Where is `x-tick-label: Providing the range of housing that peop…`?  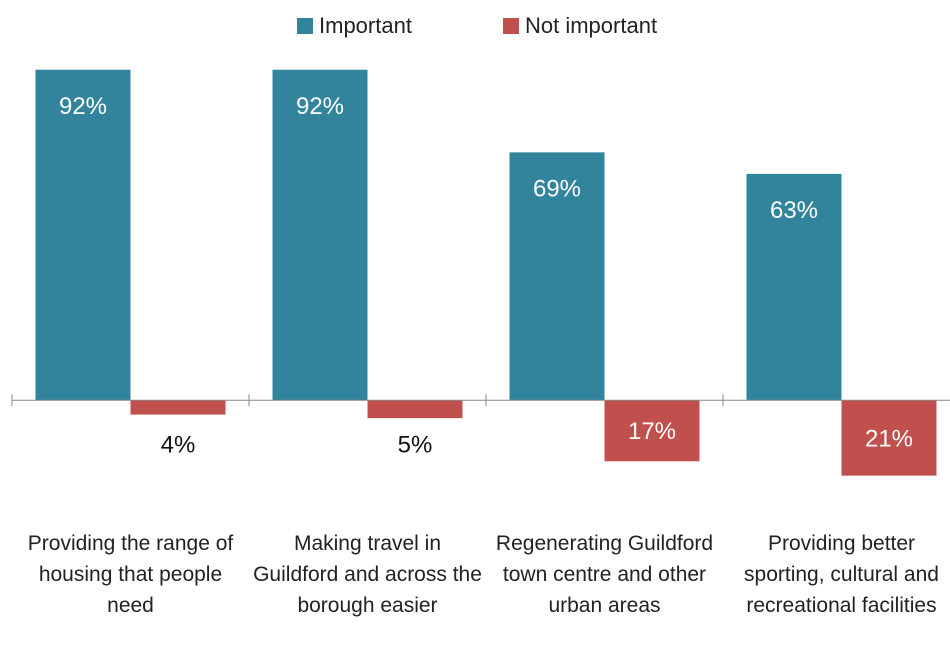
x-tick-label: Providing the range of housing that peop… is located at coordinates (130, 574).